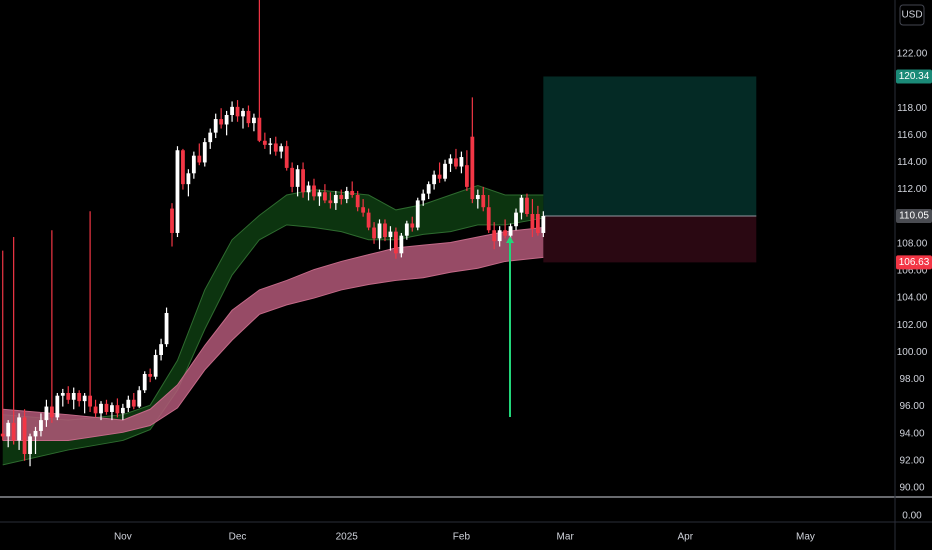  What do you see at coordinates (650, 146) in the screenshot?
I see `target-zone` at bounding box center [650, 146].